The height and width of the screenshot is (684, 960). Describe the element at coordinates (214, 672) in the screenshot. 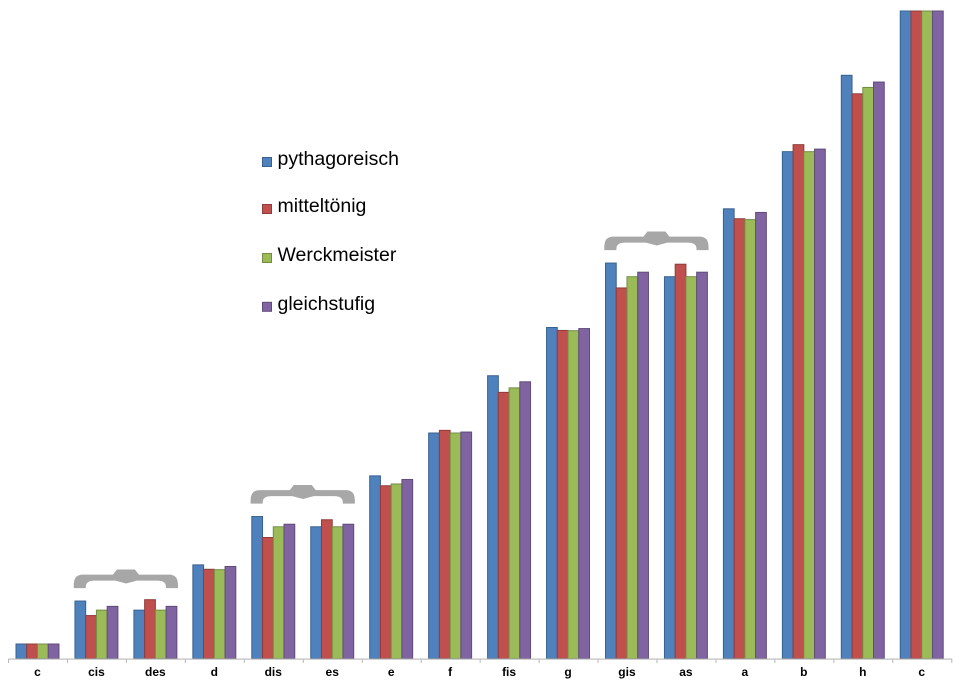

I see `svg-text: d` at that location.